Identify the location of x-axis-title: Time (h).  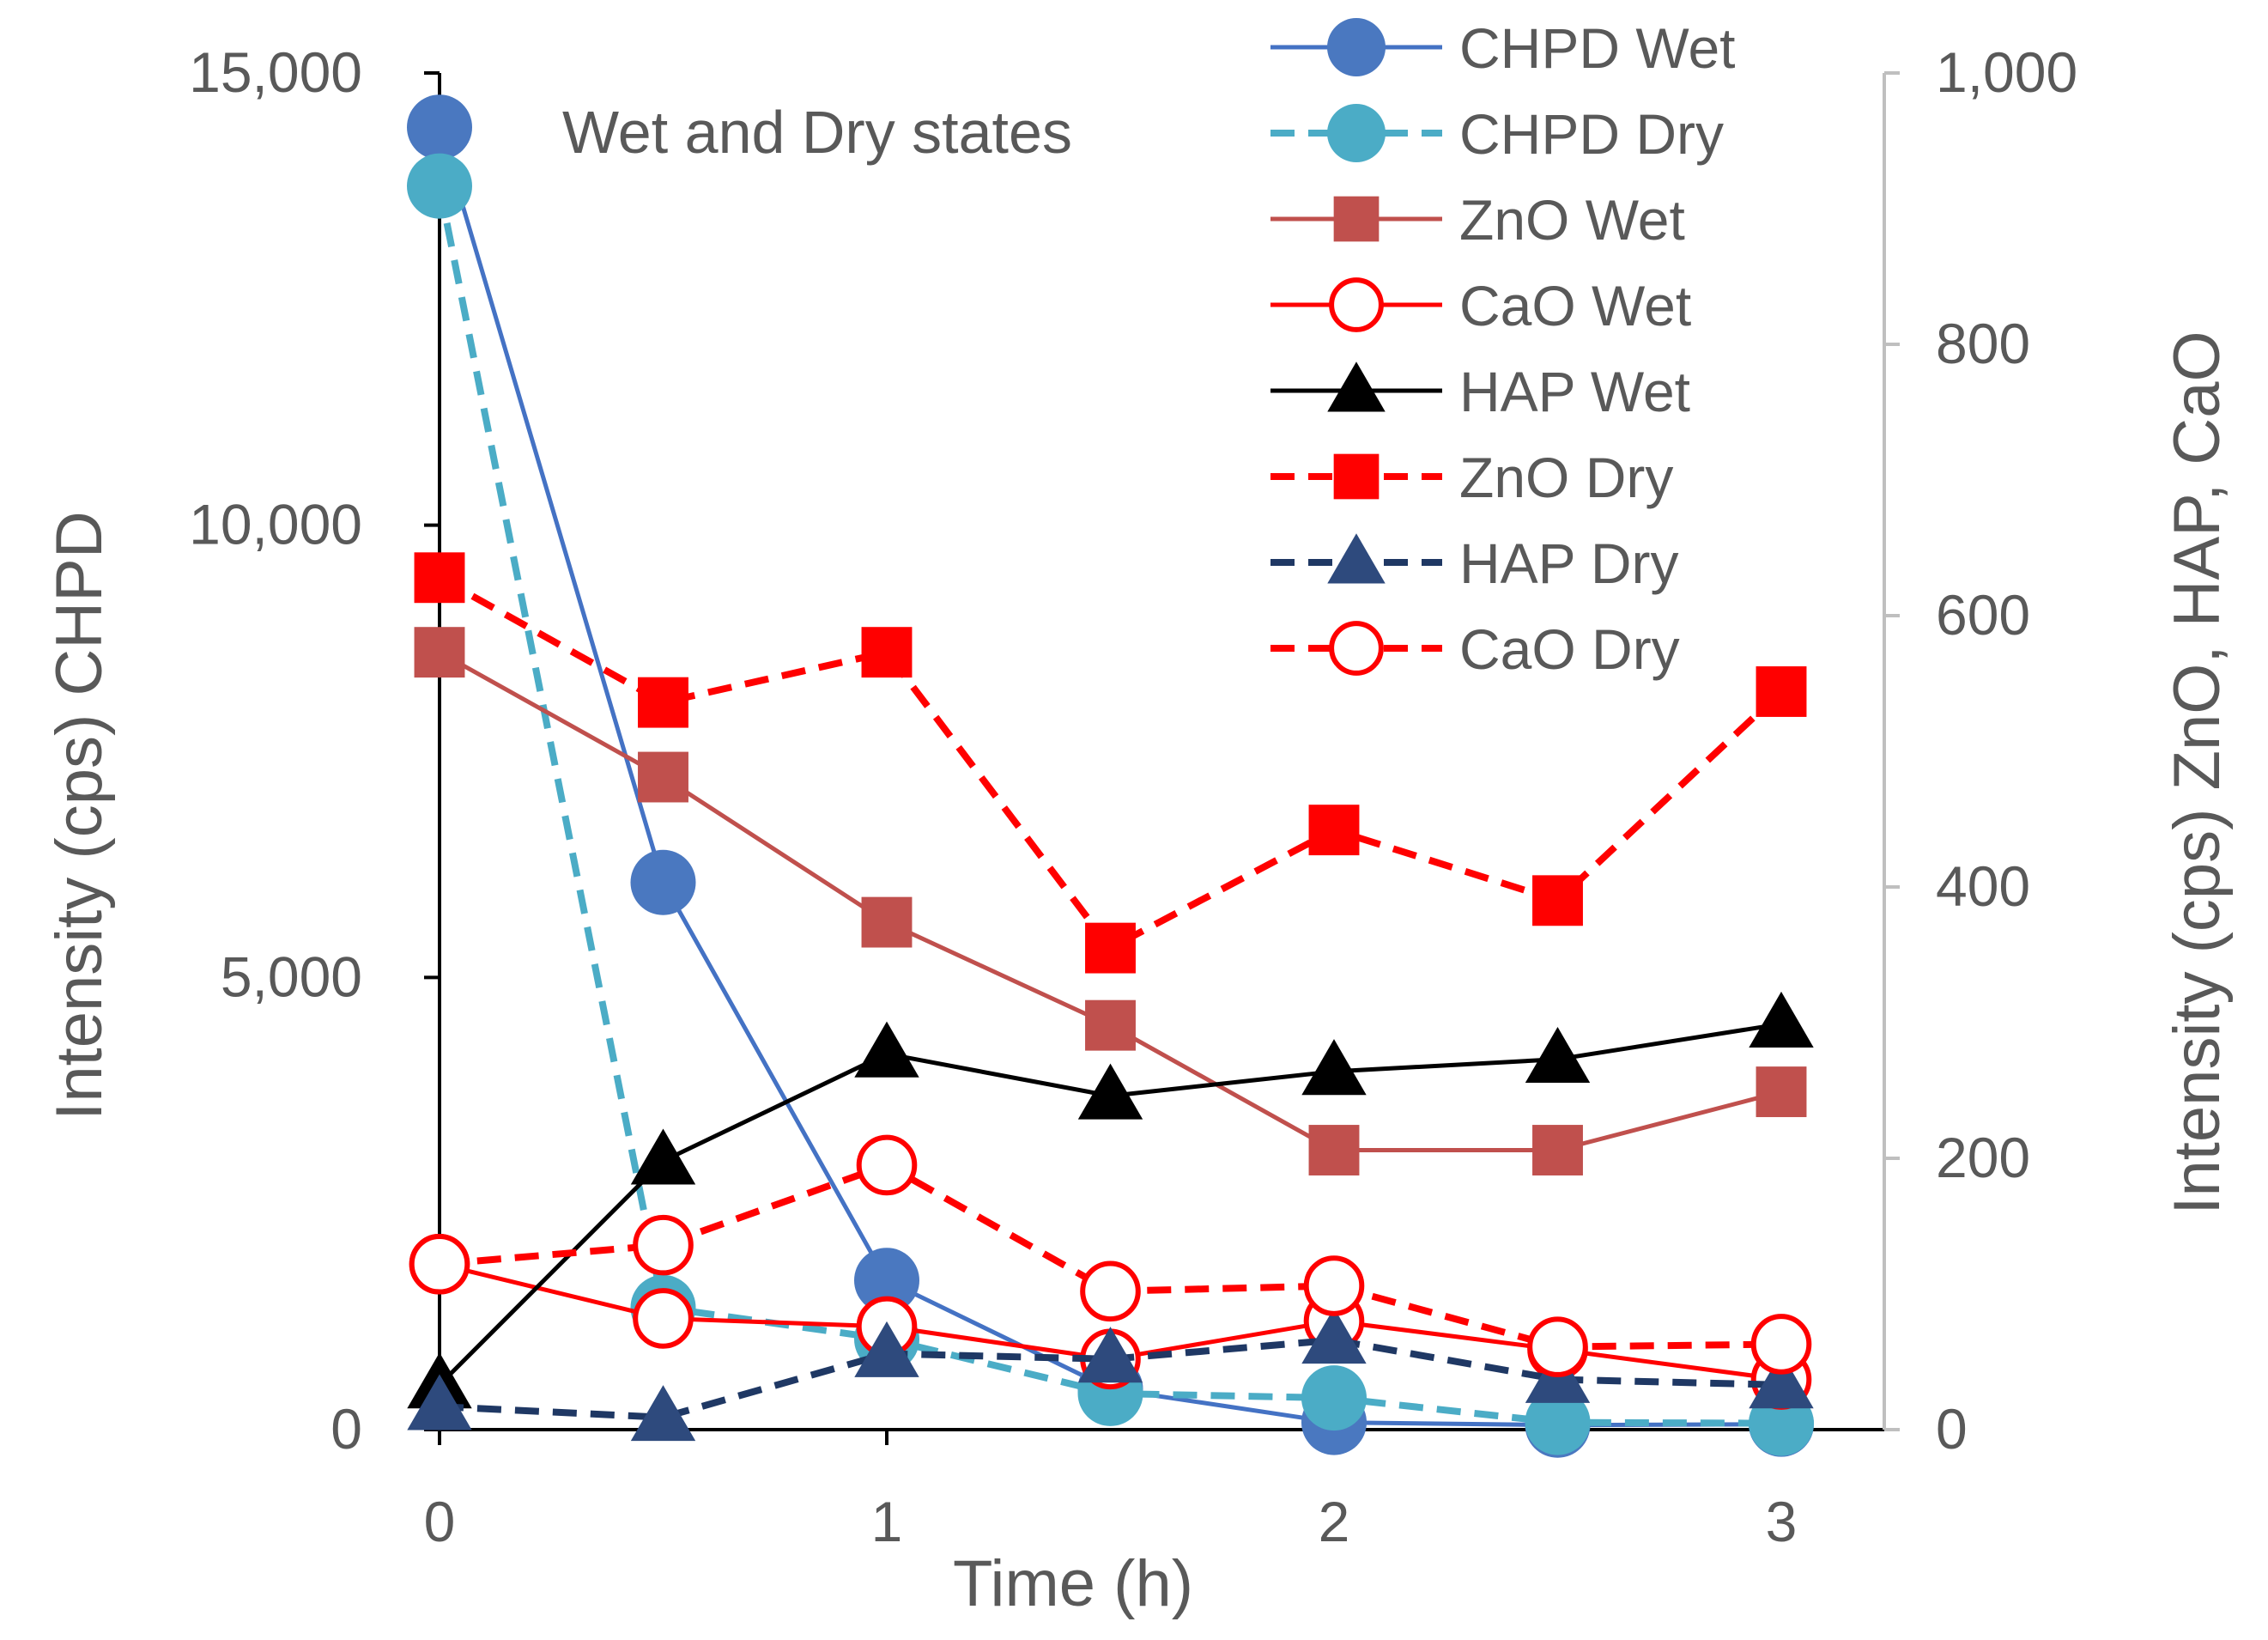
(1073, 1583).